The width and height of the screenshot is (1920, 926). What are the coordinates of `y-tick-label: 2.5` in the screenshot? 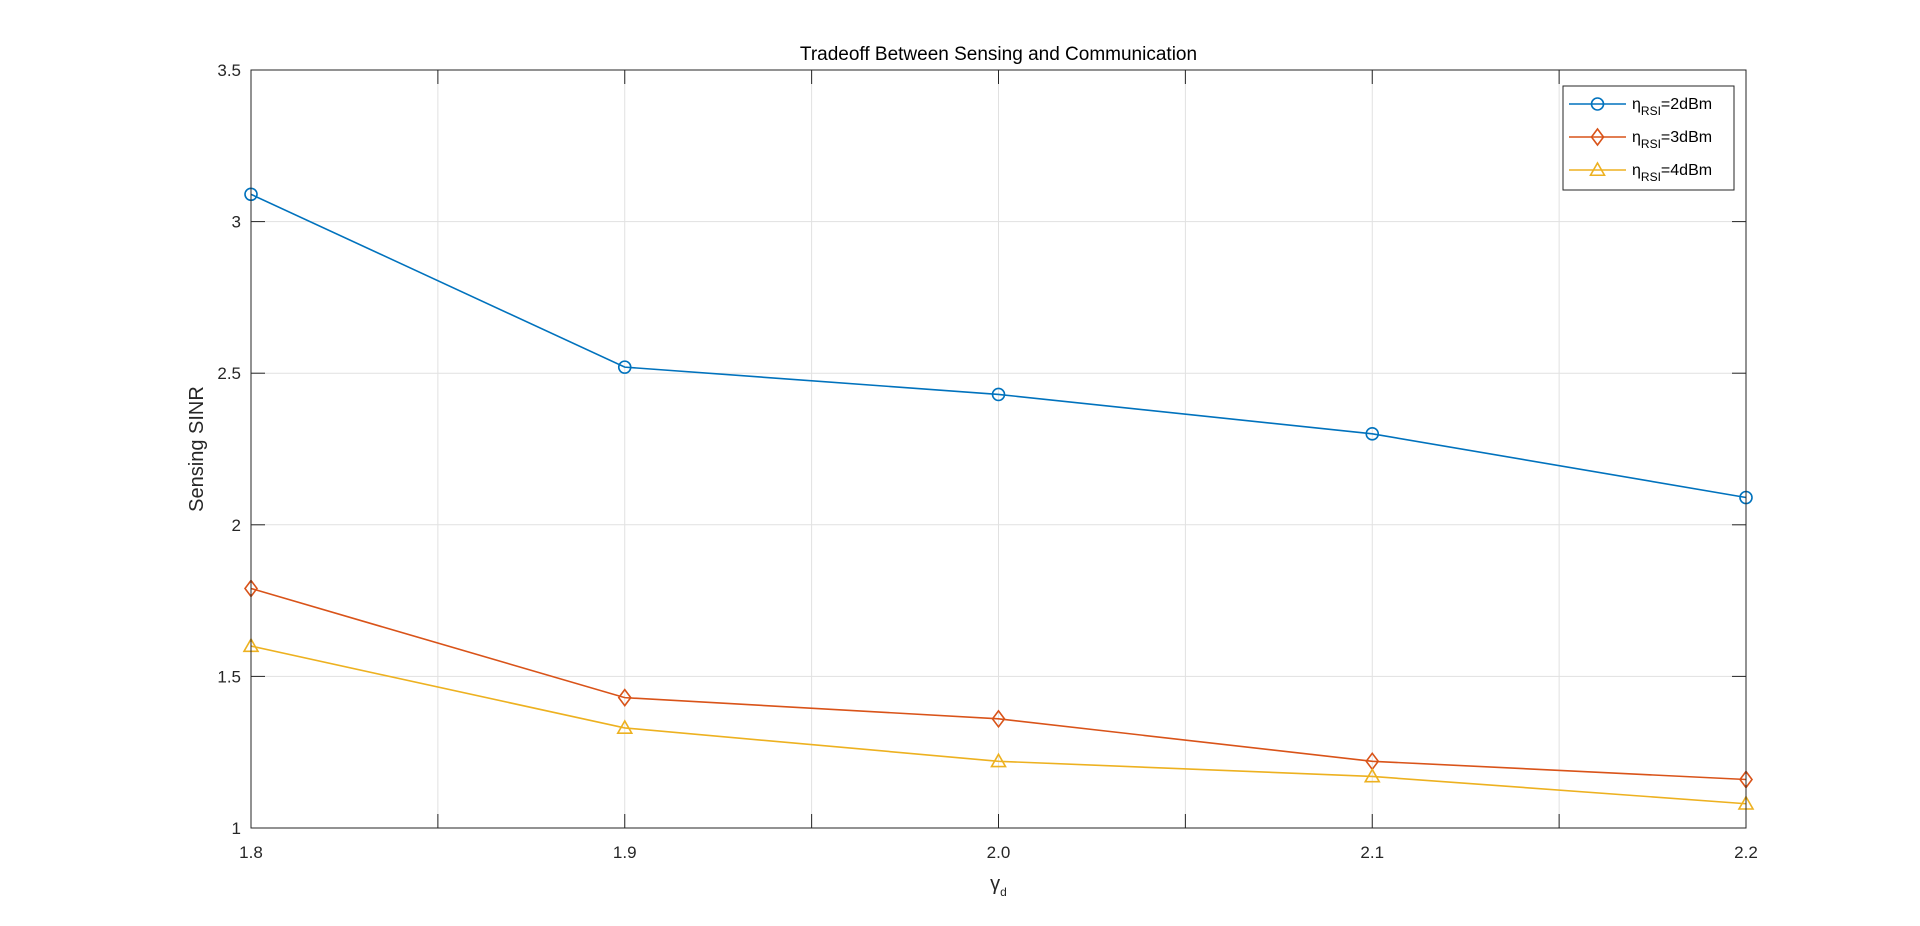 It's located at (229, 373).